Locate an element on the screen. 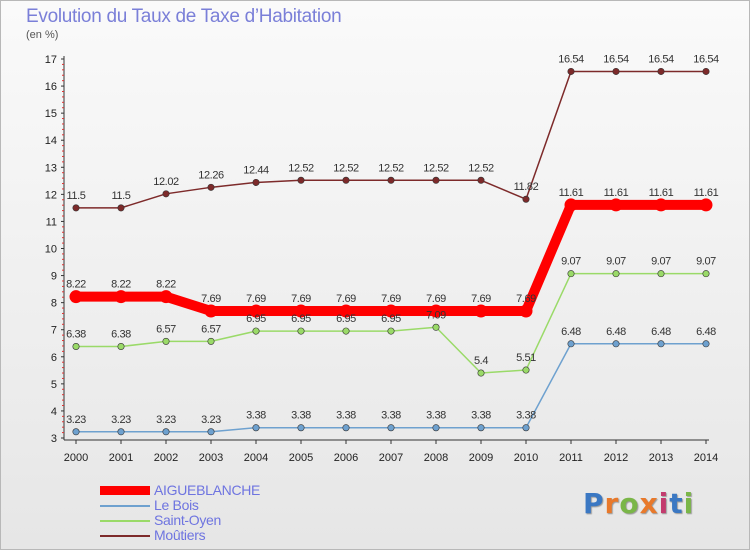 The height and width of the screenshot is (550, 750). data-label: 5.51 is located at coordinates (526, 358).